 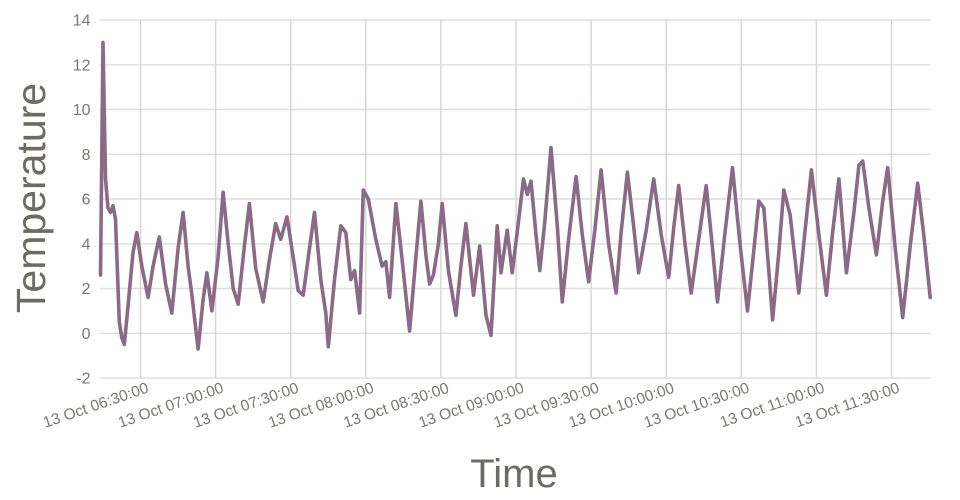 I want to click on y-tick-label: 10, so click(x=82, y=110).